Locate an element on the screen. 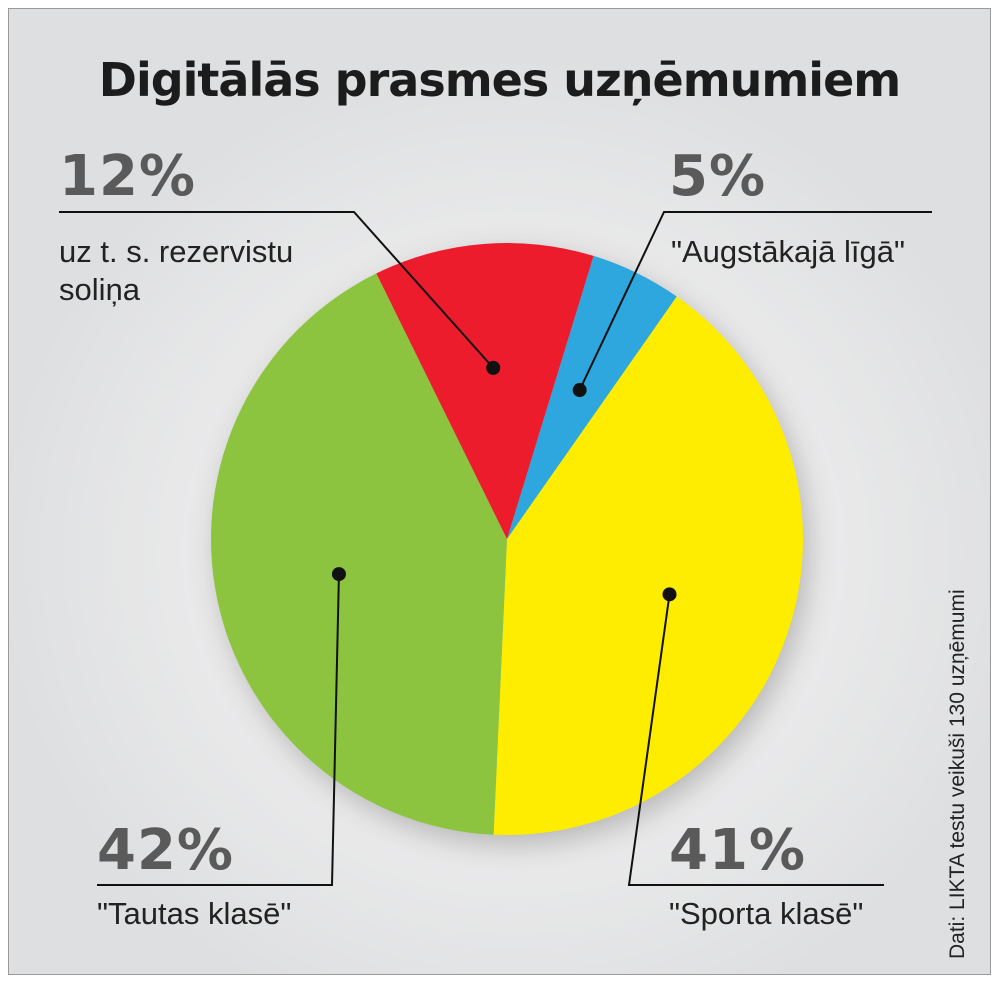 The image size is (1000, 984). slice-percent-12: 12% is located at coordinates (128, 176).